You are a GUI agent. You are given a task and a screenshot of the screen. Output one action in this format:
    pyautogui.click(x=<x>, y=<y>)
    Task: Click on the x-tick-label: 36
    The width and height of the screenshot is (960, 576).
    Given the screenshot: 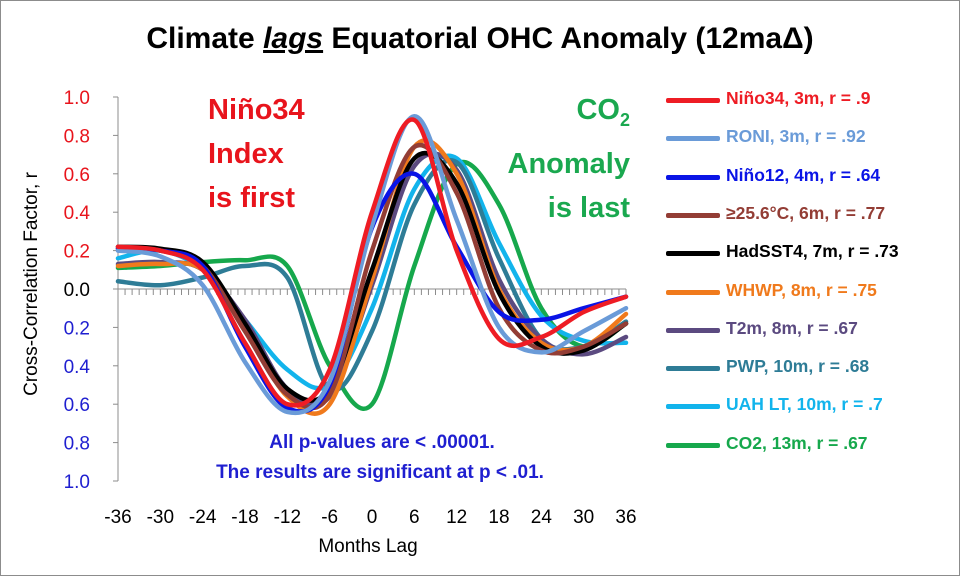 What is the action you would take?
    pyautogui.click(x=625, y=517)
    